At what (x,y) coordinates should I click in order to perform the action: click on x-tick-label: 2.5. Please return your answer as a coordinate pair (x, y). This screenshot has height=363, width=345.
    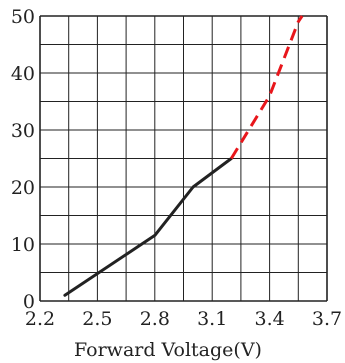
    Looking at the image, I should click on (97, 319).